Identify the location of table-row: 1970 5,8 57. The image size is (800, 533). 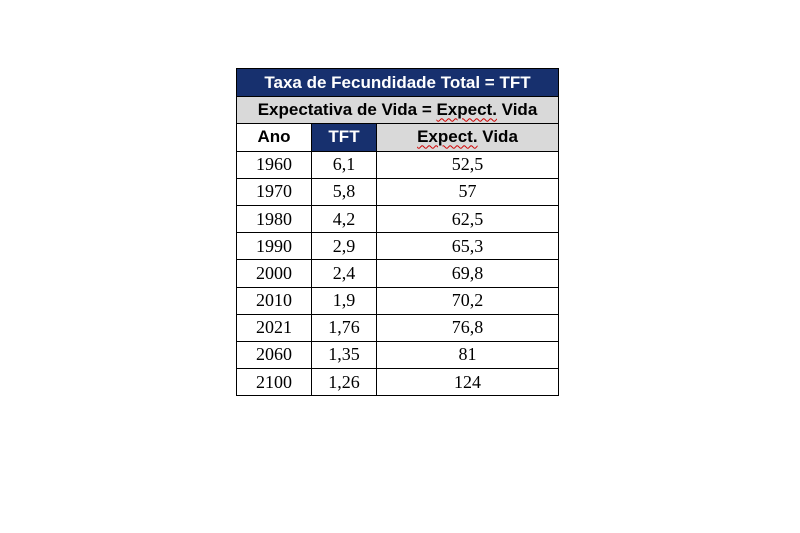
(397, 191).